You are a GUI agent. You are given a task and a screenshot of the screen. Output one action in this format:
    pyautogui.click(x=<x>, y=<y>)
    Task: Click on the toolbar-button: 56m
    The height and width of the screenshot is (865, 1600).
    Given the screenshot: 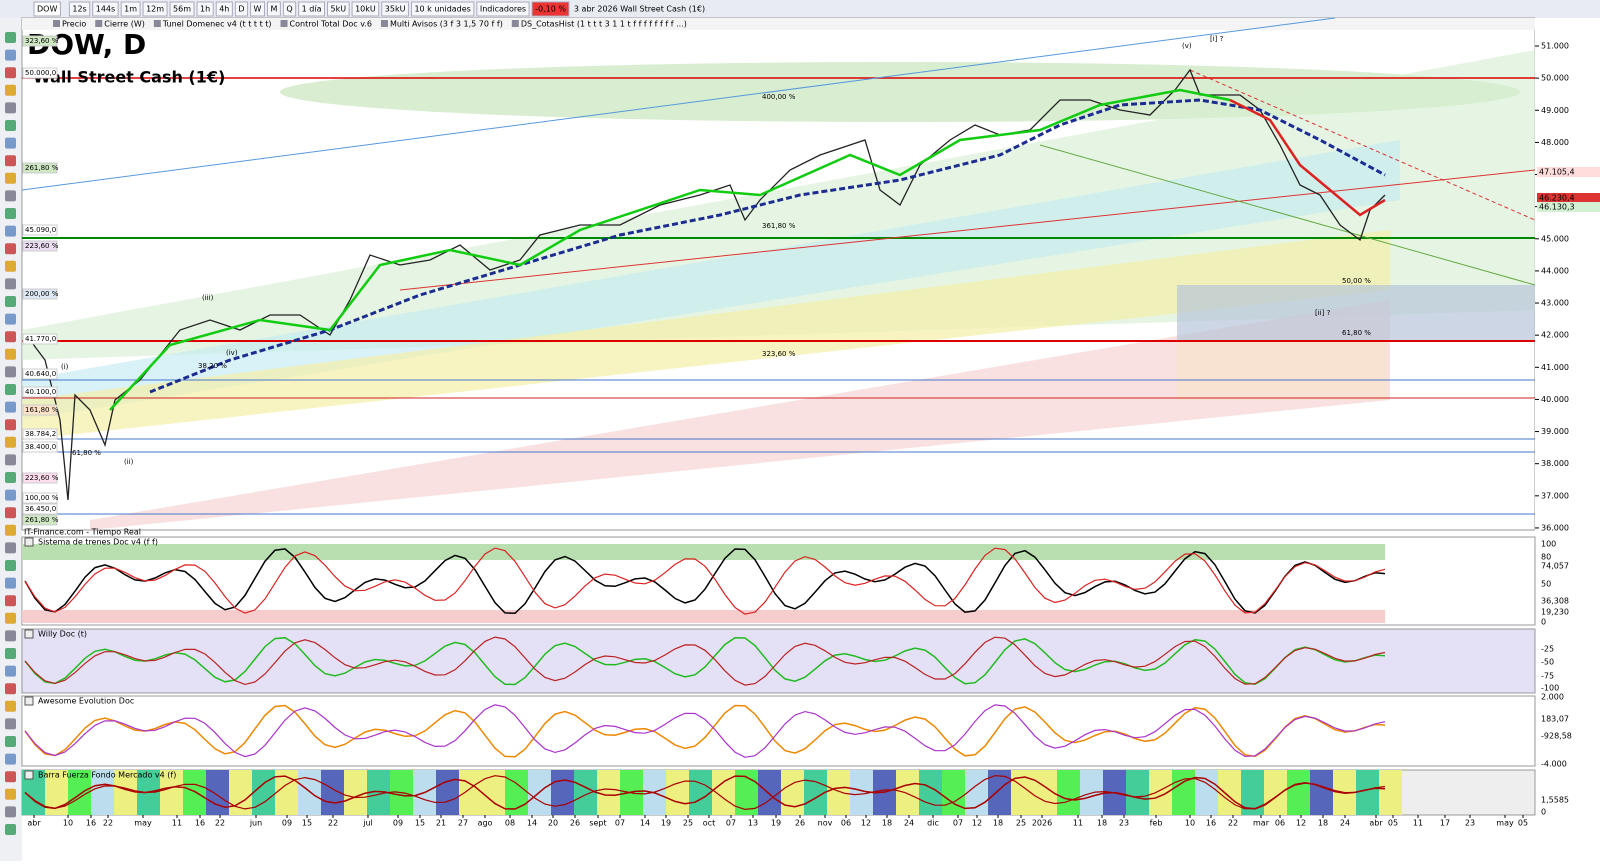 What is the action you would take?
    pyautogui.click(x=182, y=9)
    